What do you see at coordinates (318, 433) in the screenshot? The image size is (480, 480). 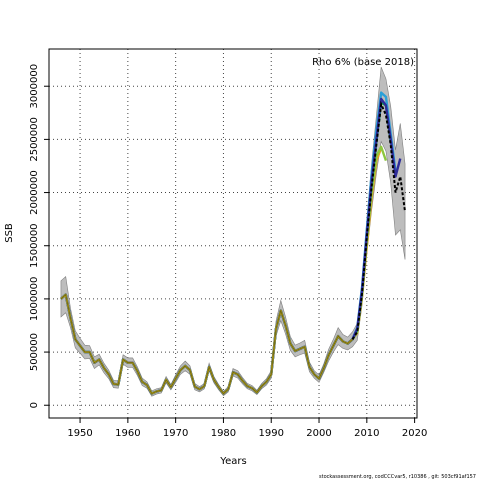 I see `x-tick-label: 2000` at bounding box center [318, 433].